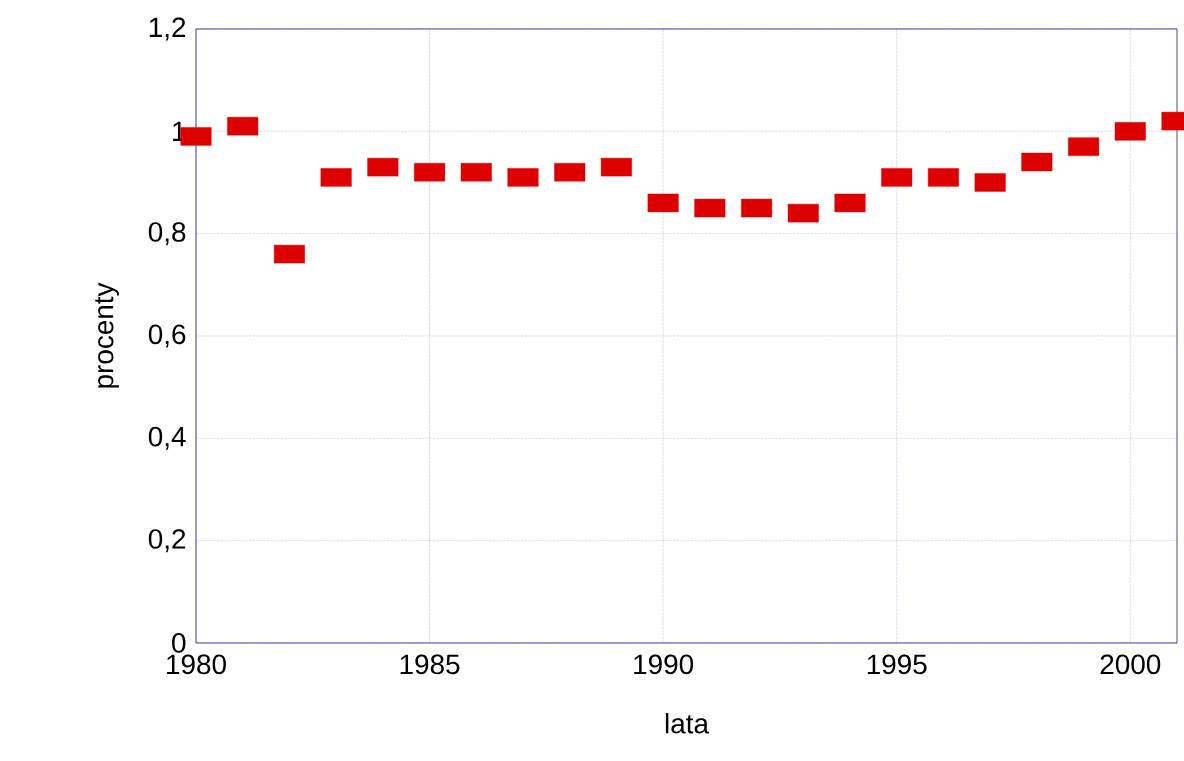 The image size is (1184, 761). Describe the element at coordinates (897, 664) in the screenshot. I see `x-tick-label: 1995` at that location.